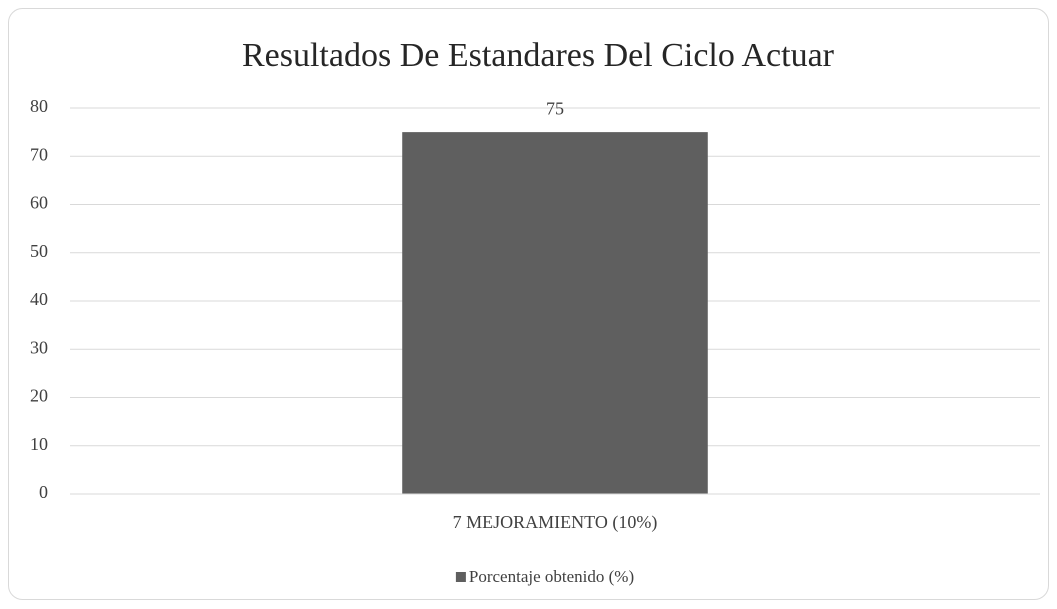 The image size is (1057, 609). I want to click on legend-swatch, so click(460, 577).